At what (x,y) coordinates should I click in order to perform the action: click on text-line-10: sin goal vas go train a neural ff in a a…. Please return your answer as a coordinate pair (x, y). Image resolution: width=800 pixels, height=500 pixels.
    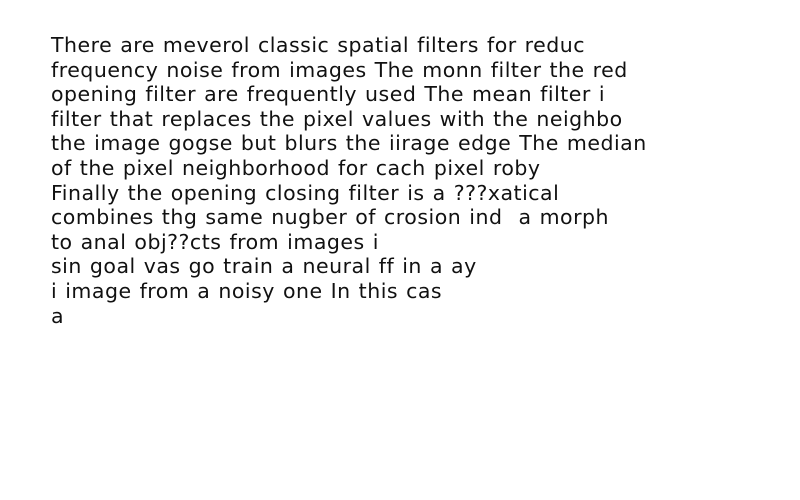
    Looking at the image, I should click on (264, 266).